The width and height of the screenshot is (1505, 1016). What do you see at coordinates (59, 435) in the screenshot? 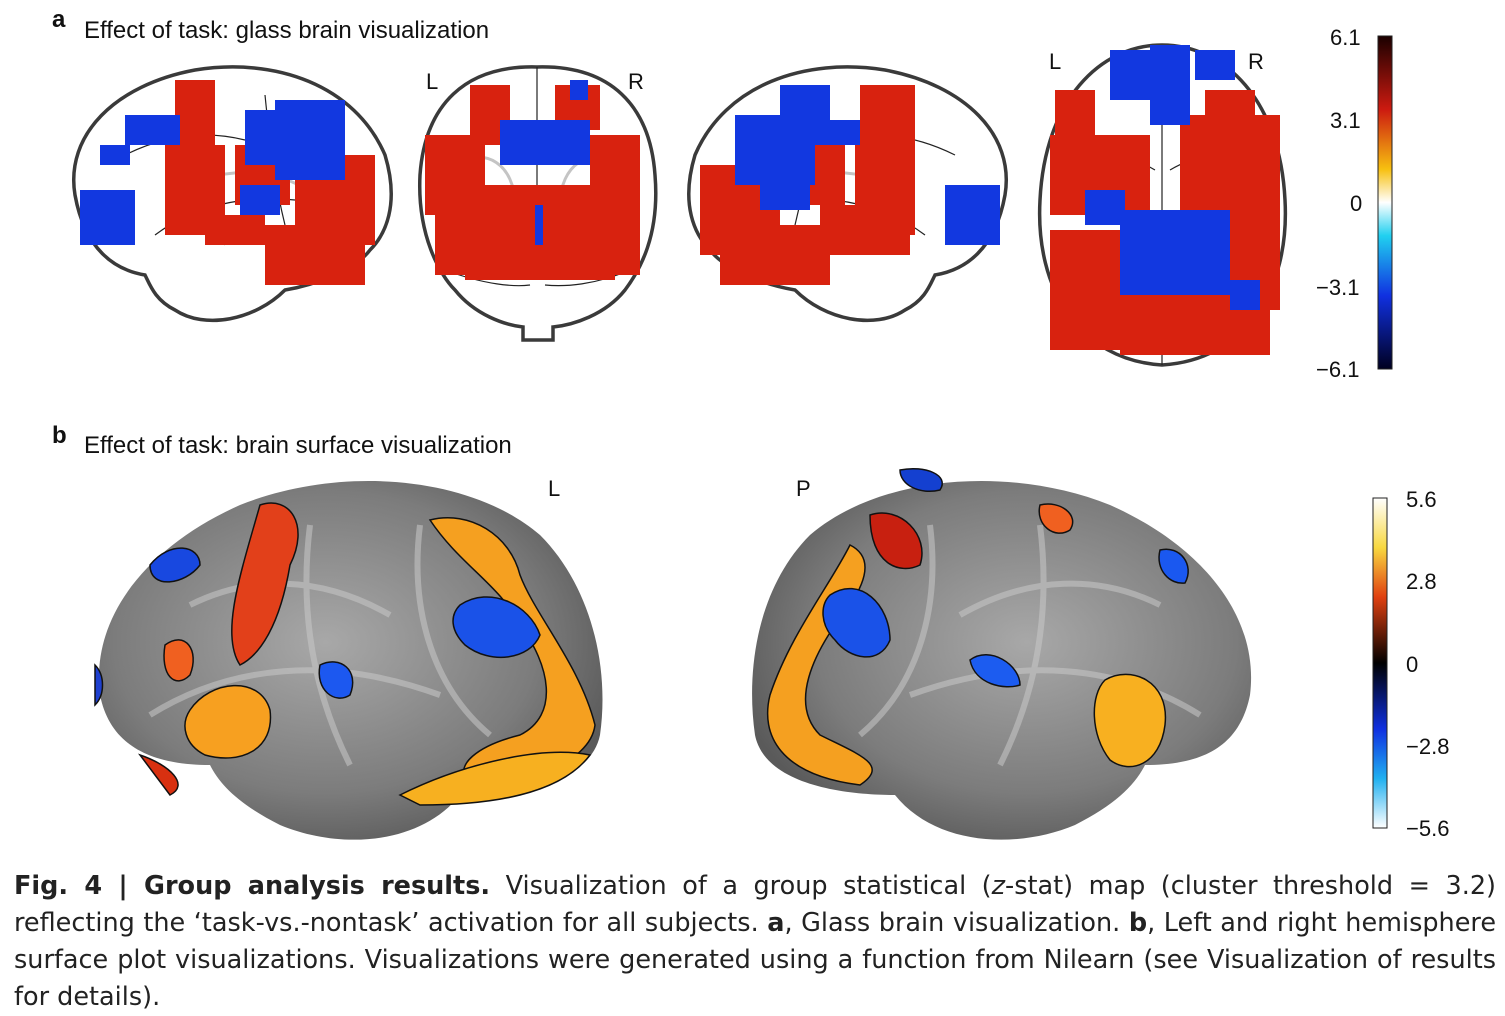
I see `panel-b-letter: b` at bounding box center [59, 435].